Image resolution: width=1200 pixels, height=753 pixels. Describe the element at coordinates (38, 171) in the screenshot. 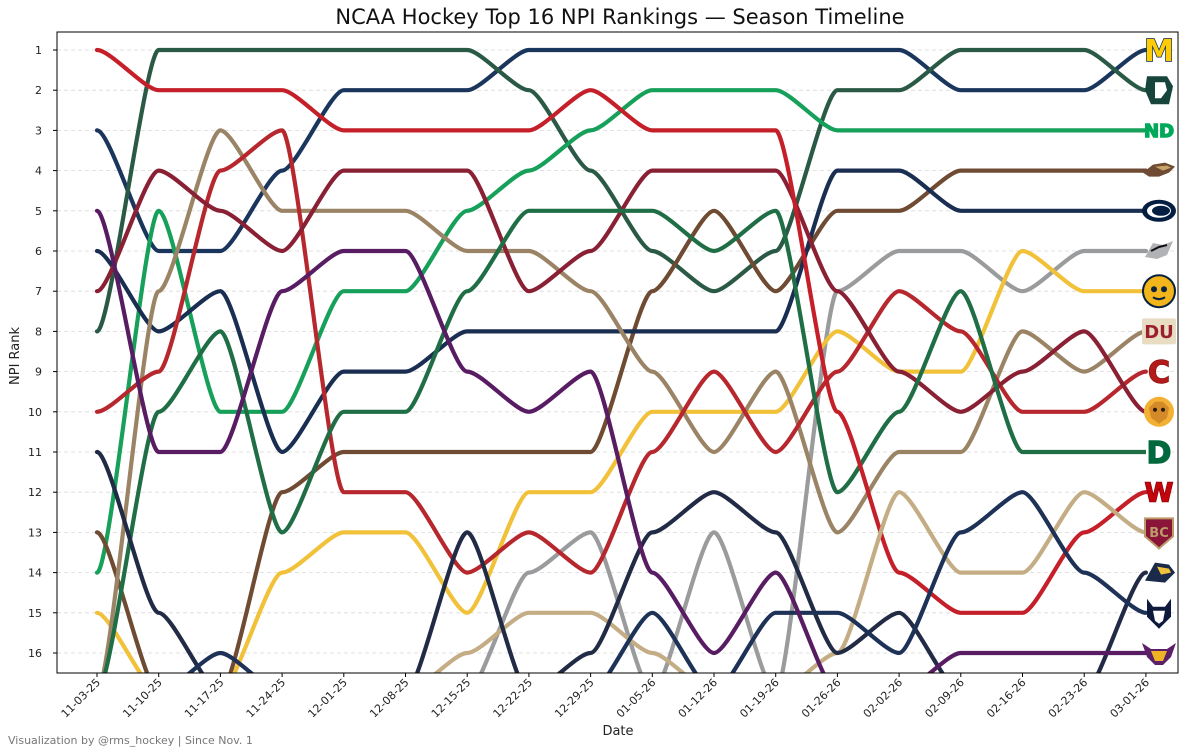

I see `y-tick-label: 4` at that location.